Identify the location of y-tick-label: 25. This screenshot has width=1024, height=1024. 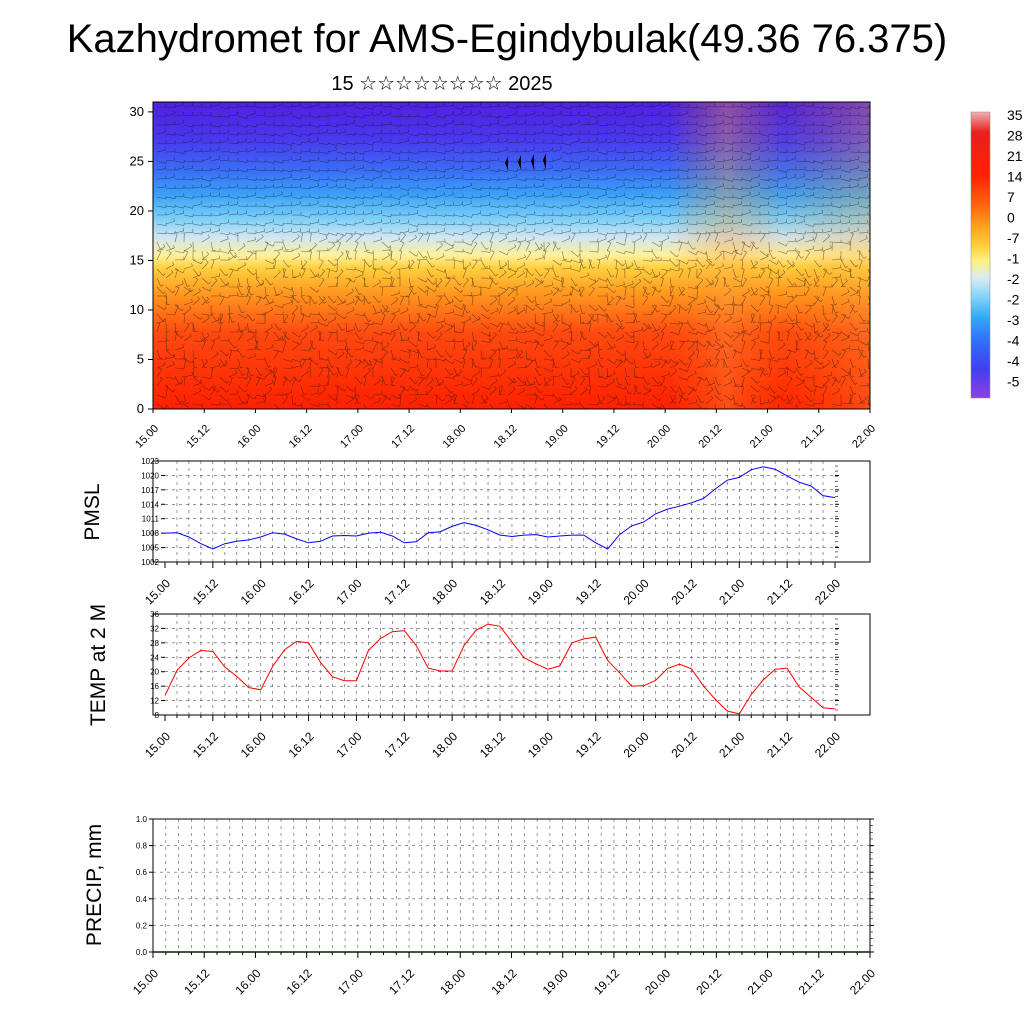
(137, 160).